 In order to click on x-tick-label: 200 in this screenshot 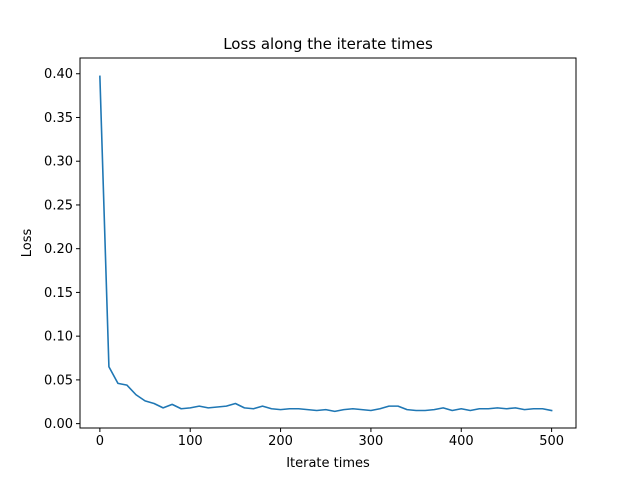, I will do `click(280, 441)`.